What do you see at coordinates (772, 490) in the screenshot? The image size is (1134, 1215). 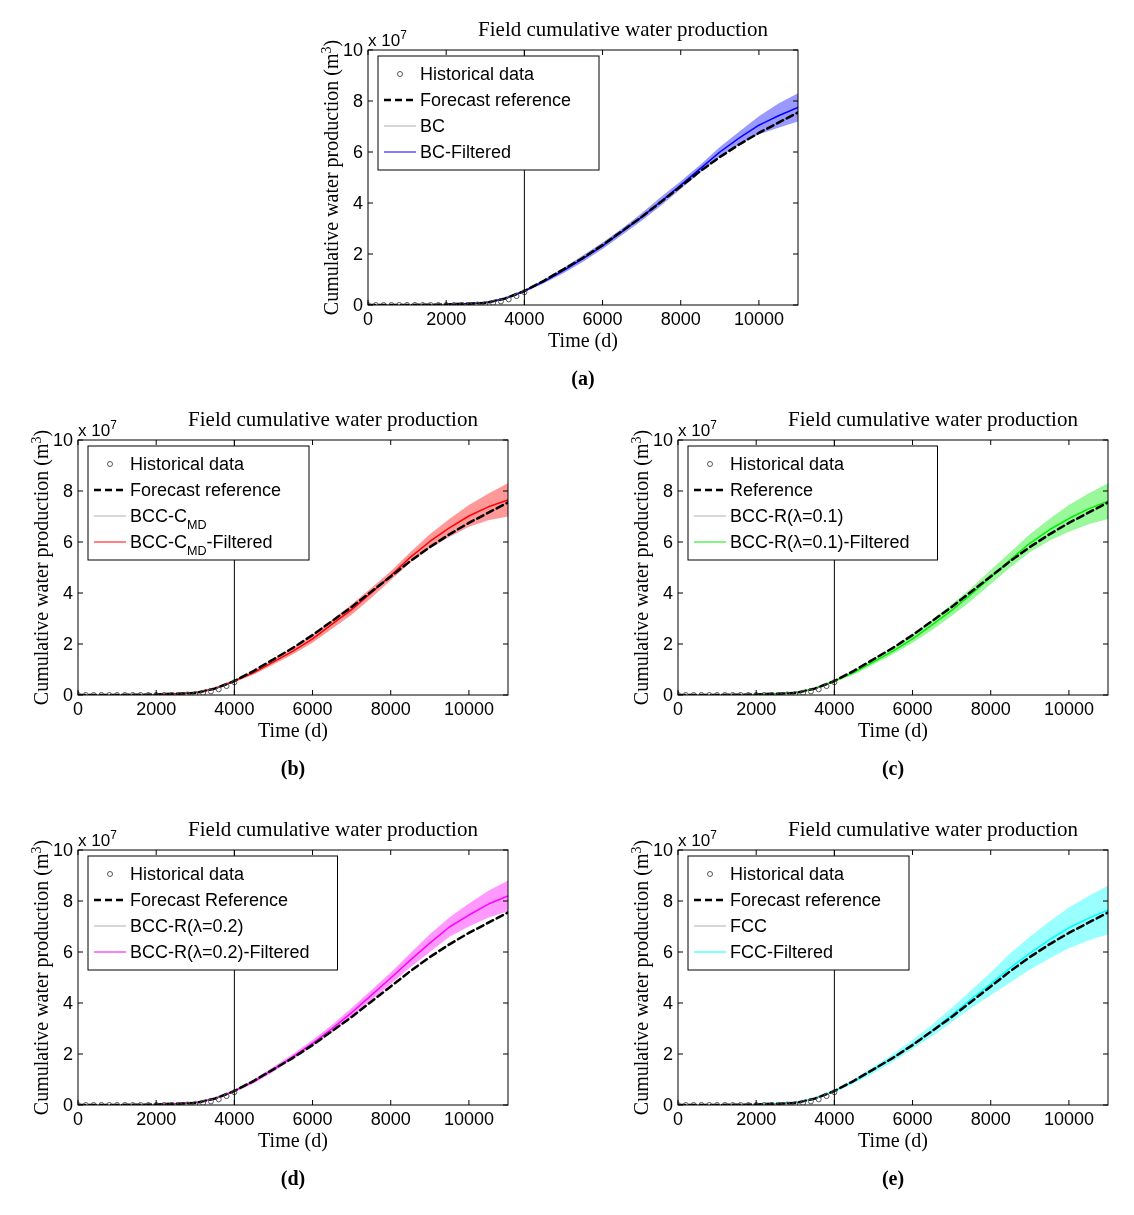 I see `legend-label: Reference` at bounding box center [772, 490].